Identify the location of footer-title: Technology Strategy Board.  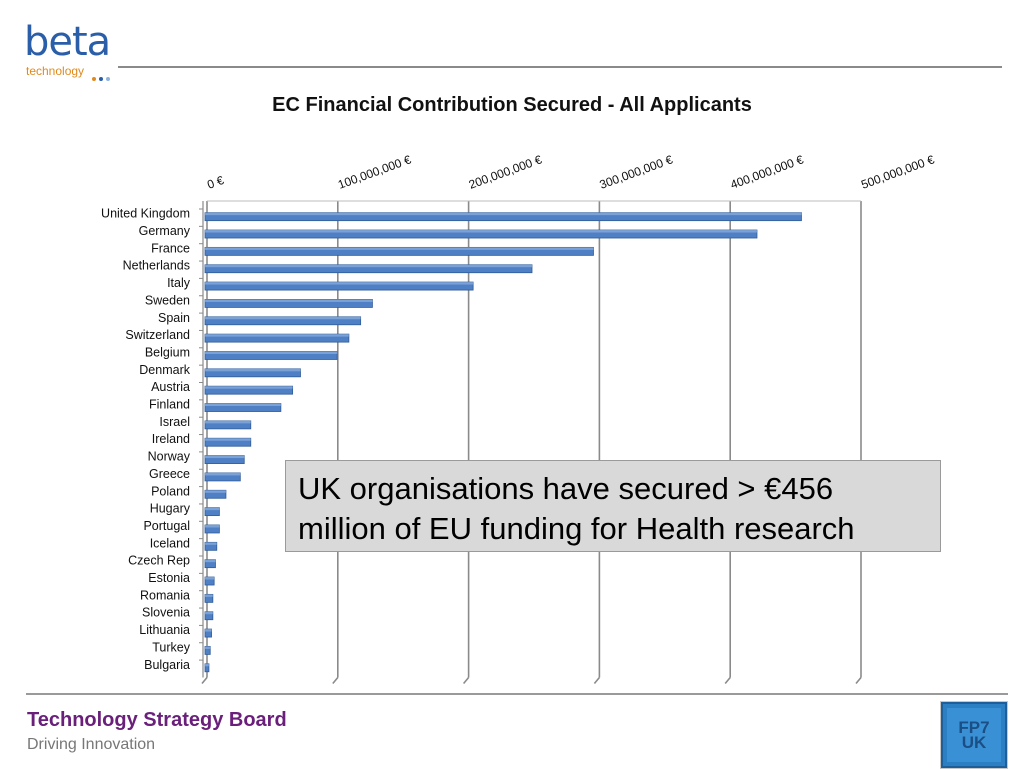
(157, 720).